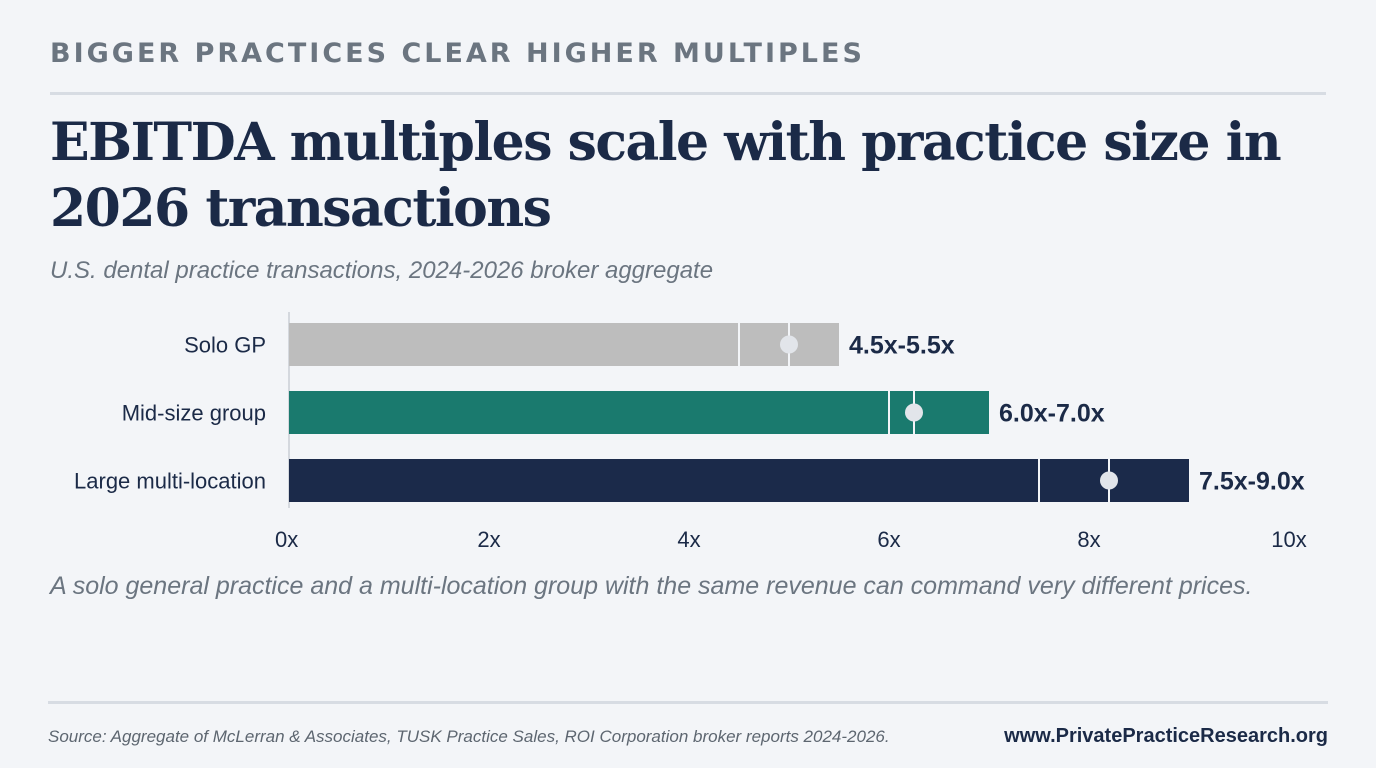 This screenshot has width=1376, height=768. What do you see at coordinates (1252, 482) in the screenshot?
I see `value-label-2: 7.5x-9.0x` at bounding box center [1252, 482].